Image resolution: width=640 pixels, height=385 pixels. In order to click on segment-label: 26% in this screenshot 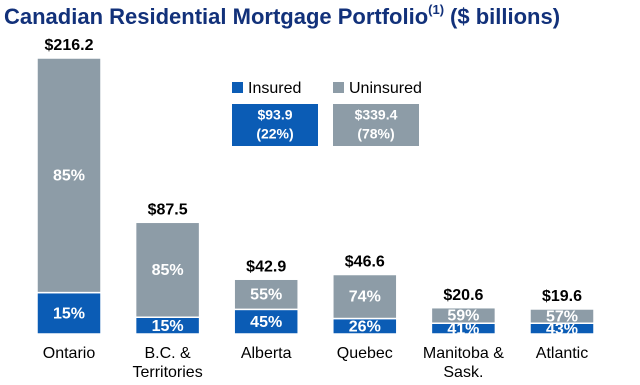, I will do `click(365, 326)`.